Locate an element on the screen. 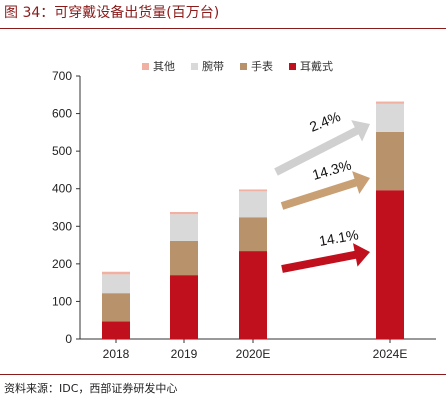  legend-item-band: 腕带 is located at coordinates (207, 66).